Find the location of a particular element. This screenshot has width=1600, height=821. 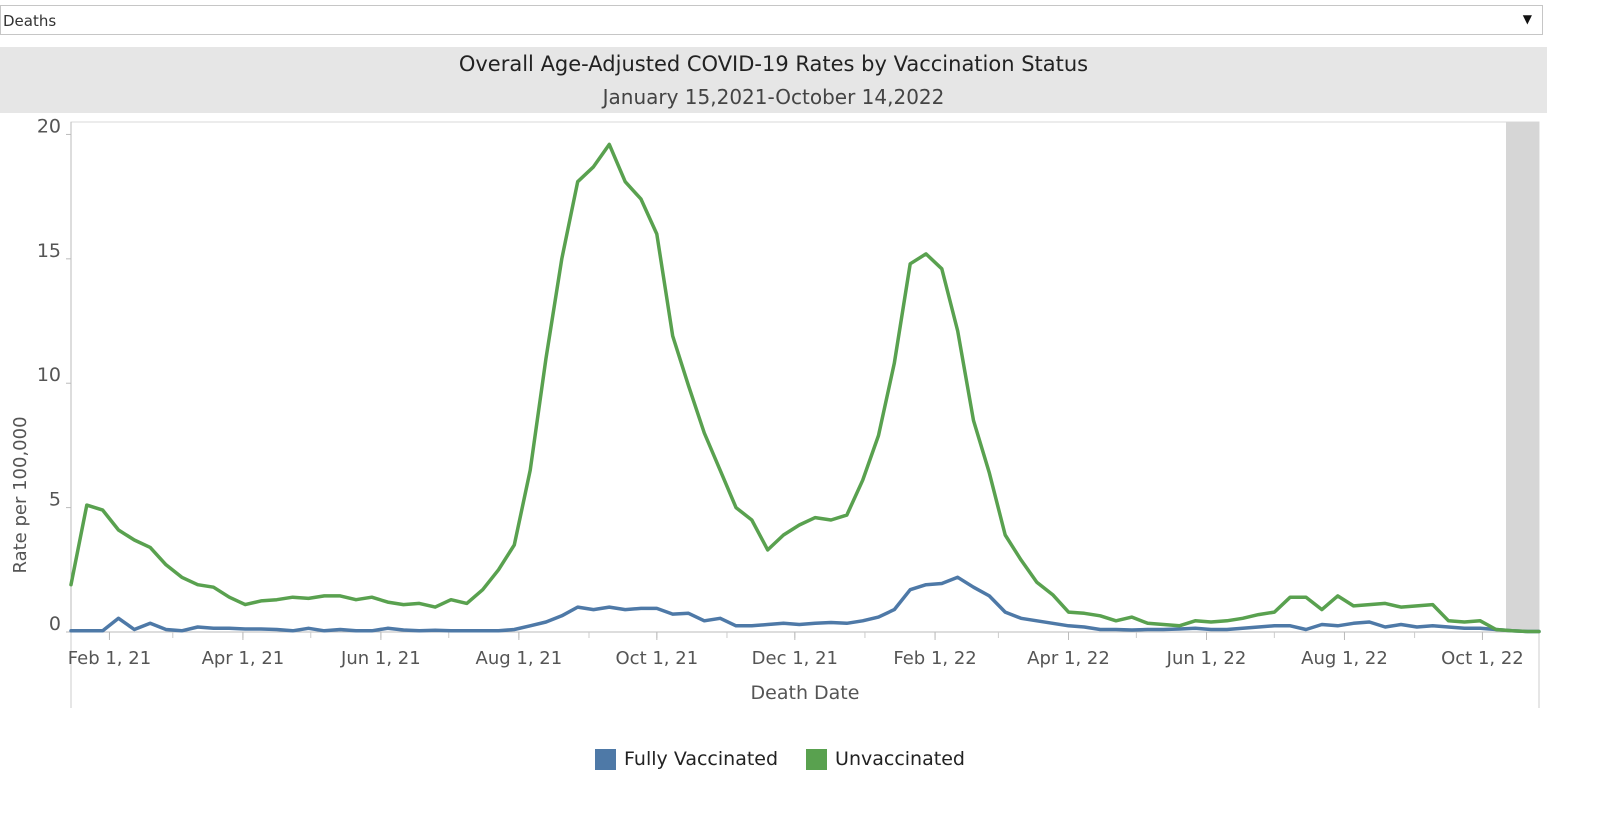

y-tick-label: 0 is located at coordinates (55, 624).